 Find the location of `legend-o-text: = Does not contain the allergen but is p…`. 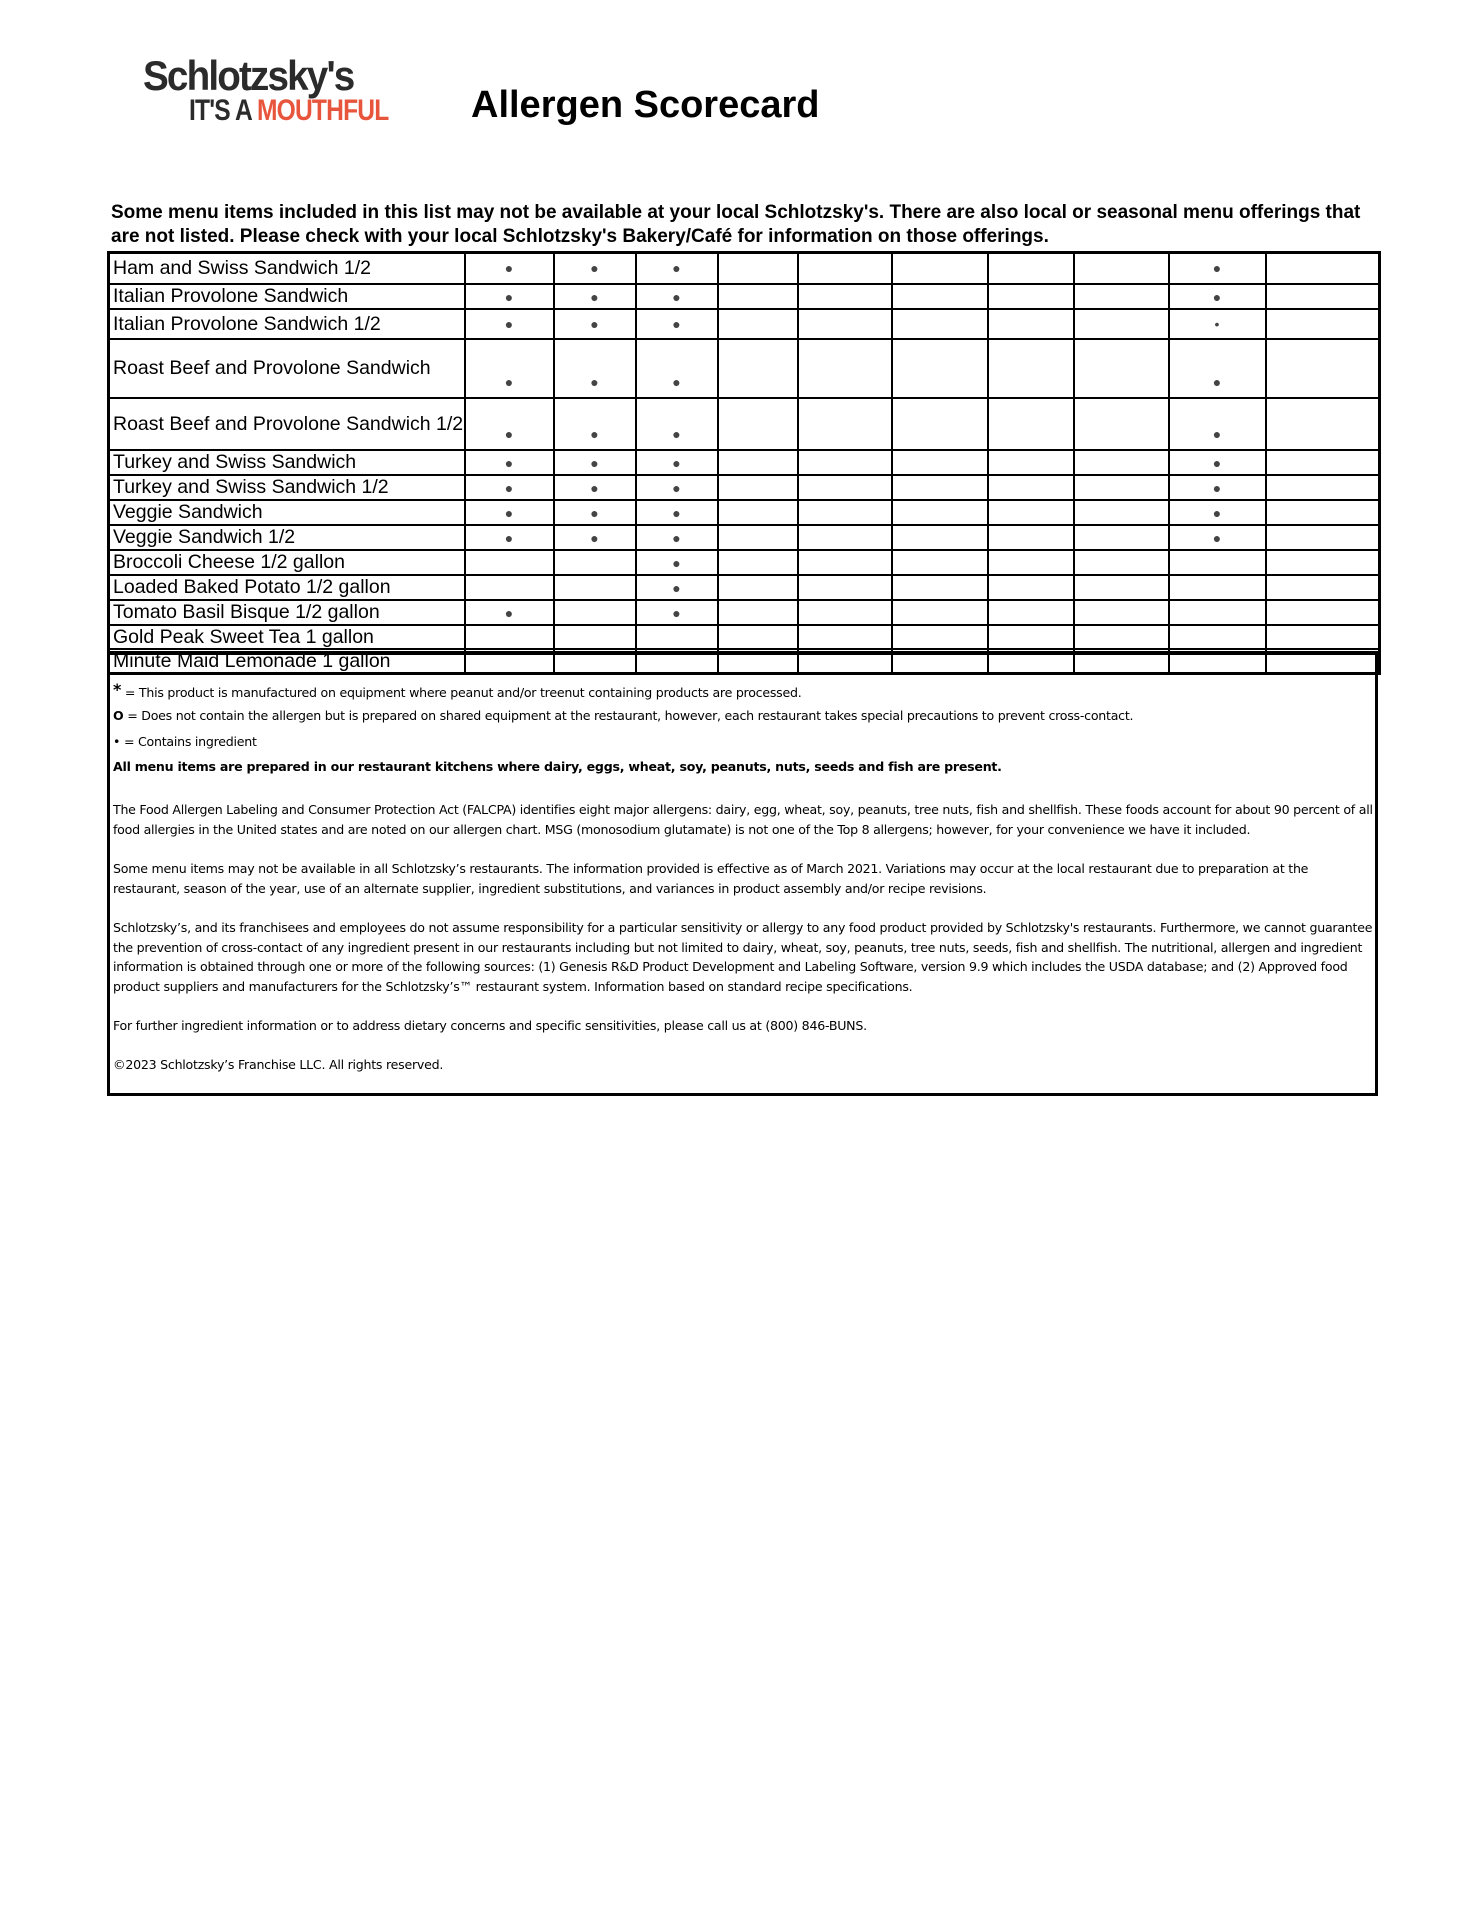

legend-o-text: = Does not contain the allergen but is p… is located at coordinates (628, 715).